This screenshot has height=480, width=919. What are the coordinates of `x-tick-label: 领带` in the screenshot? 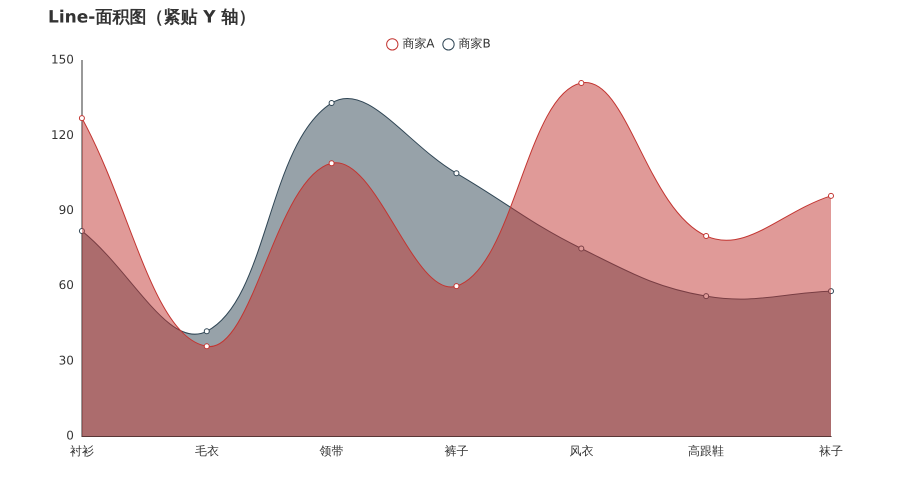 It's located at (332, 451).